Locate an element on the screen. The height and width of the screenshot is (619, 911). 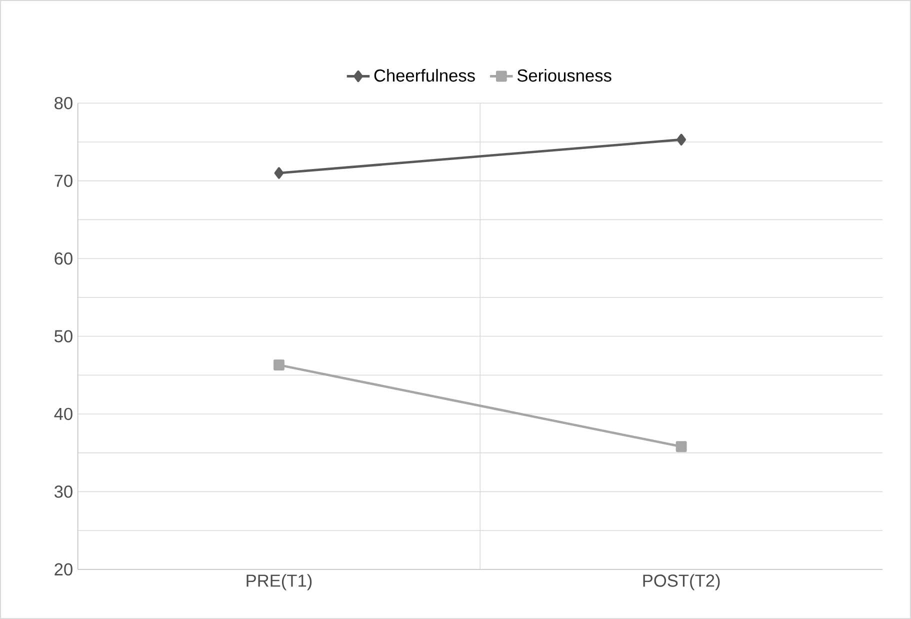
y-tick-label: 80 is located at coordinates (63, 103).